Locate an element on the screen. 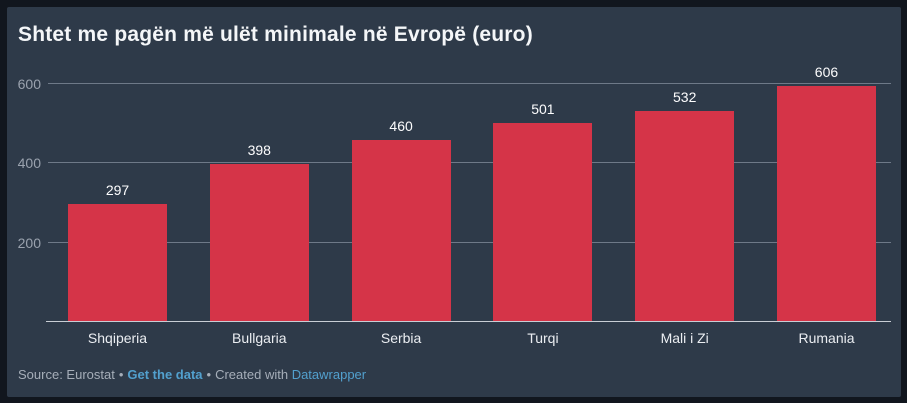 The width and height of the screenshot is (907, 403). bar-value-label: 606 is located at coordinates (826, 72).